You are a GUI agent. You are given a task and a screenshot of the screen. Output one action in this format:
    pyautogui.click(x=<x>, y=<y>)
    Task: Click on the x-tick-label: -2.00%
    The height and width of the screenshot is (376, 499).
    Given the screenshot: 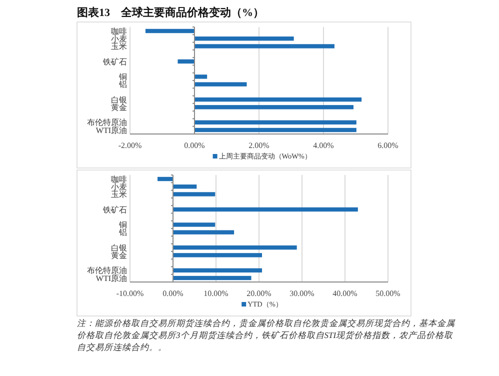 What is the action you would take?
    pyautogui.click(x=130, y=145)
    